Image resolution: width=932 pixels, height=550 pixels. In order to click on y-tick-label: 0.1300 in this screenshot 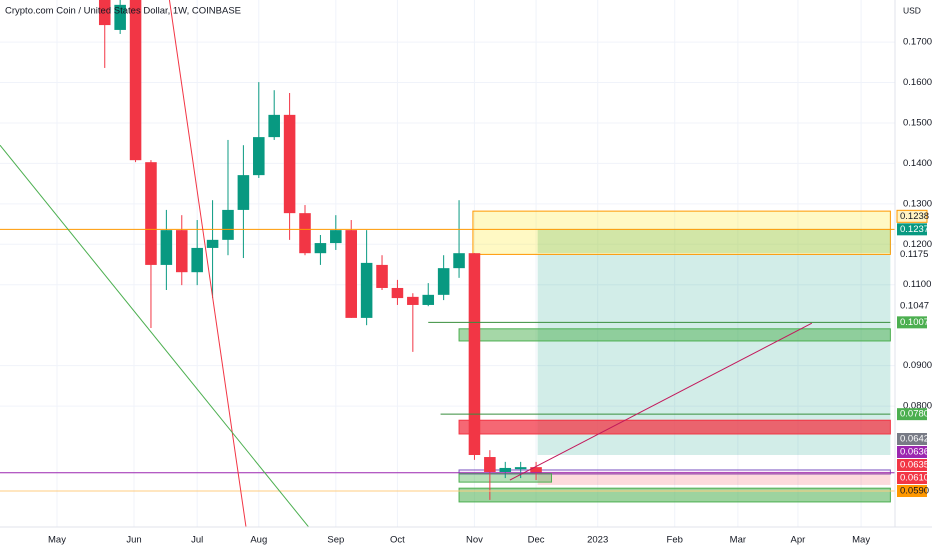, I will do `click(917, 203)`.